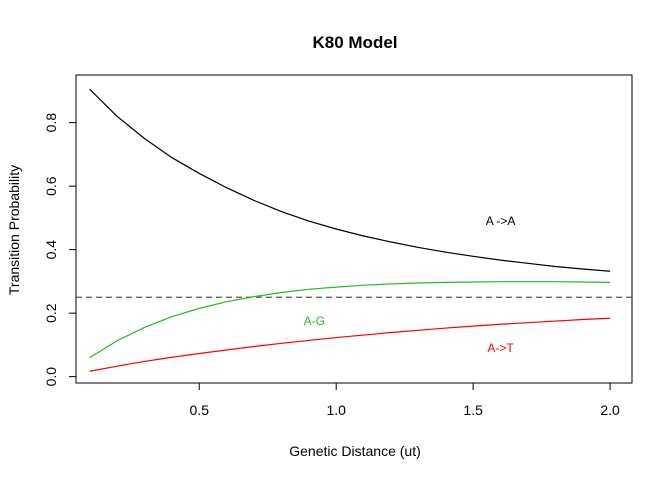  I want to click on y-tick-label: 0.4, so click(51, 250).